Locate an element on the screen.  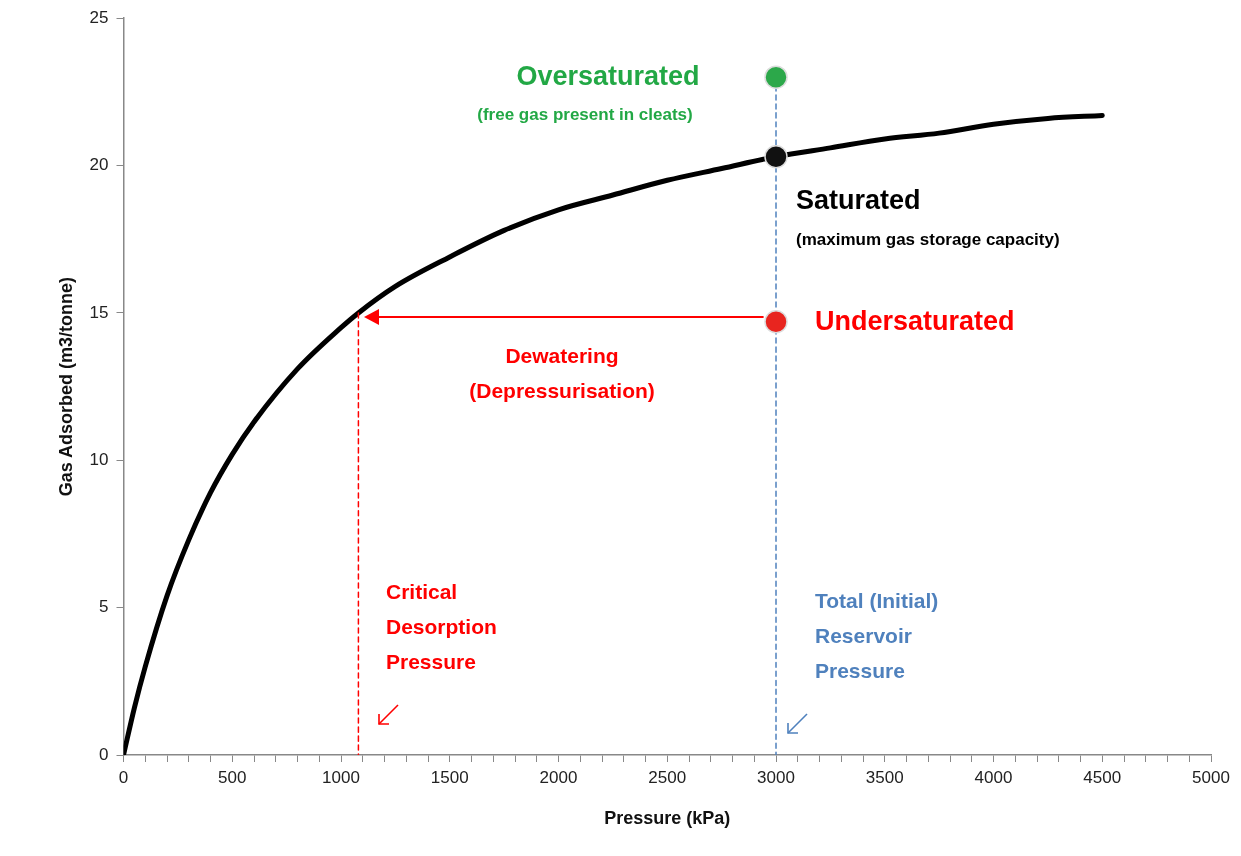
x-tick-label: 2000 is located at coordinates (558, 777).